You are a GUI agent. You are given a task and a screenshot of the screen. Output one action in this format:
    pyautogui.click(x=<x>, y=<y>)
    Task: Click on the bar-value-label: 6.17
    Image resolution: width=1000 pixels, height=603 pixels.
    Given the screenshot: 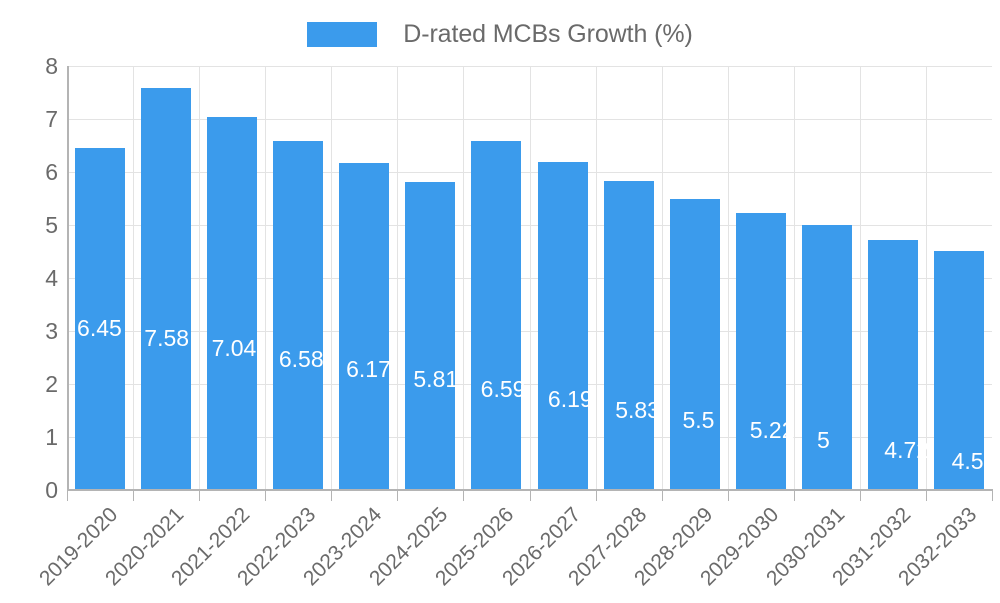 What is the action you would take?
    pyautogui.click(x=368, y=368)
    